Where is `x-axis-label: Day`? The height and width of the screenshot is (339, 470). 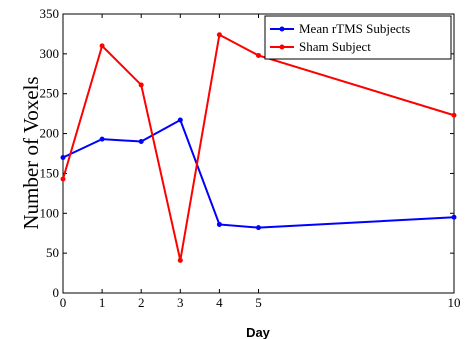
x-axis-label: Day is located at coordinates (258, 332).